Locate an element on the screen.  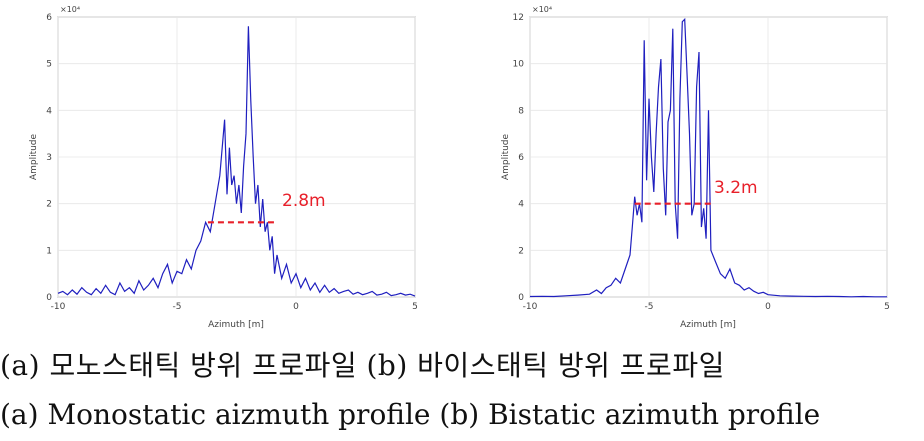
chart-b-ytick-label: 12 is located at coordinates (518, 18).